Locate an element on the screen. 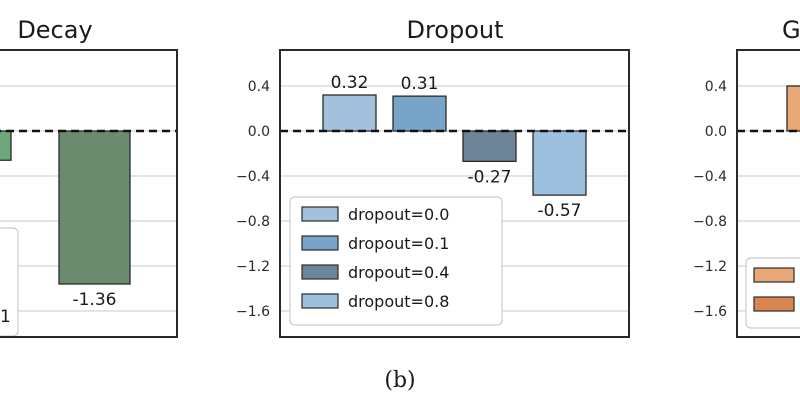  chart-title: Dropout is located at coordinates (454, 30).